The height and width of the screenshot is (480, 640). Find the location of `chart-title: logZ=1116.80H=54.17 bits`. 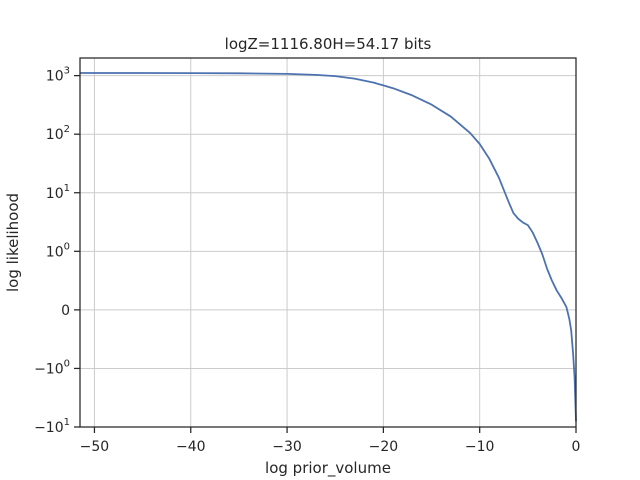

chart-title: logZ=1116.80H=54.17 bits is located at coordinates (328, 44).